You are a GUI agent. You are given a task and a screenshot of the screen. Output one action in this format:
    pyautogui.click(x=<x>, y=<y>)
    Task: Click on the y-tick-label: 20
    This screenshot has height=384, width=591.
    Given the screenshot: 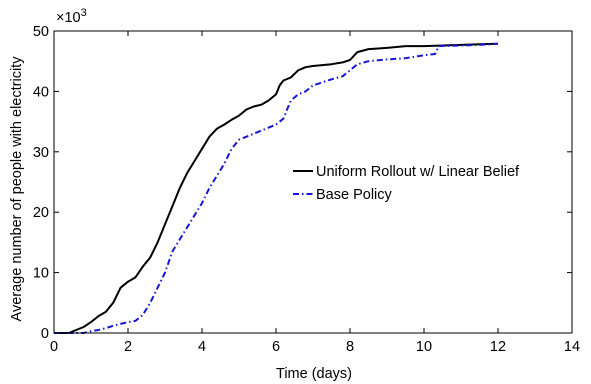 What is the action you would take?
    pyautogui.click(x=41, y=213)
    